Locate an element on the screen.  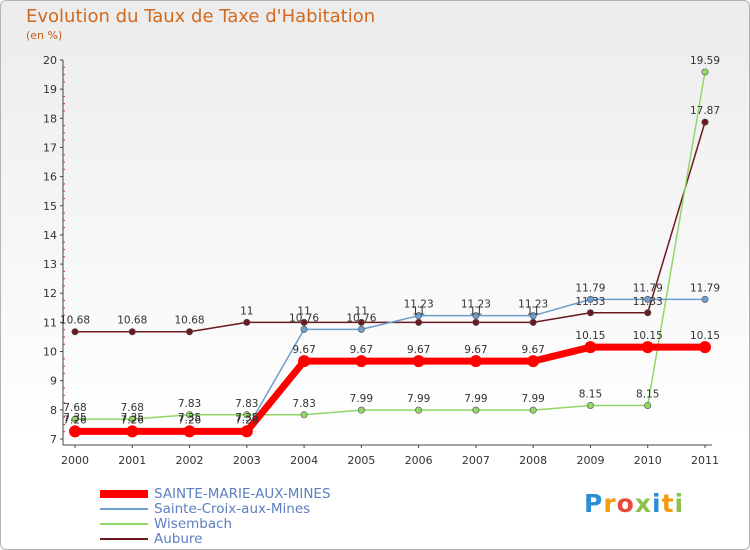
legend-label: Sainte-Croix-aux-Mines is located at coordinates (232, 508).